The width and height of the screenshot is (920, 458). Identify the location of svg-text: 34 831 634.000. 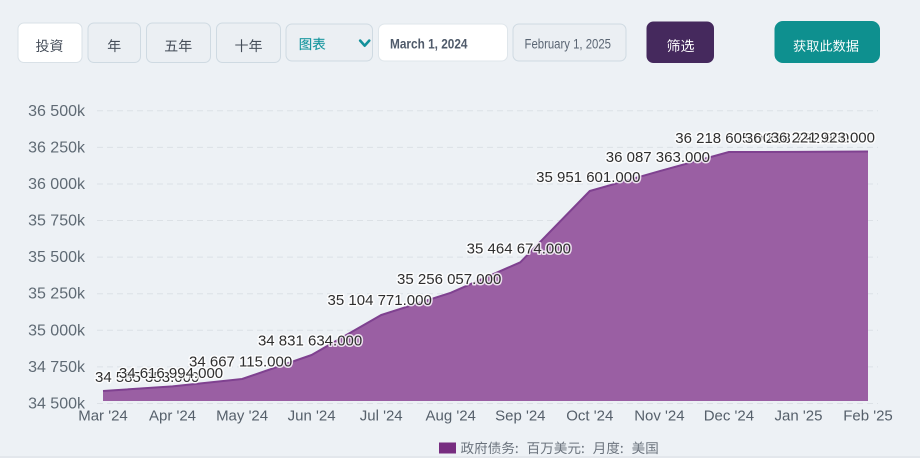
(310, 341).